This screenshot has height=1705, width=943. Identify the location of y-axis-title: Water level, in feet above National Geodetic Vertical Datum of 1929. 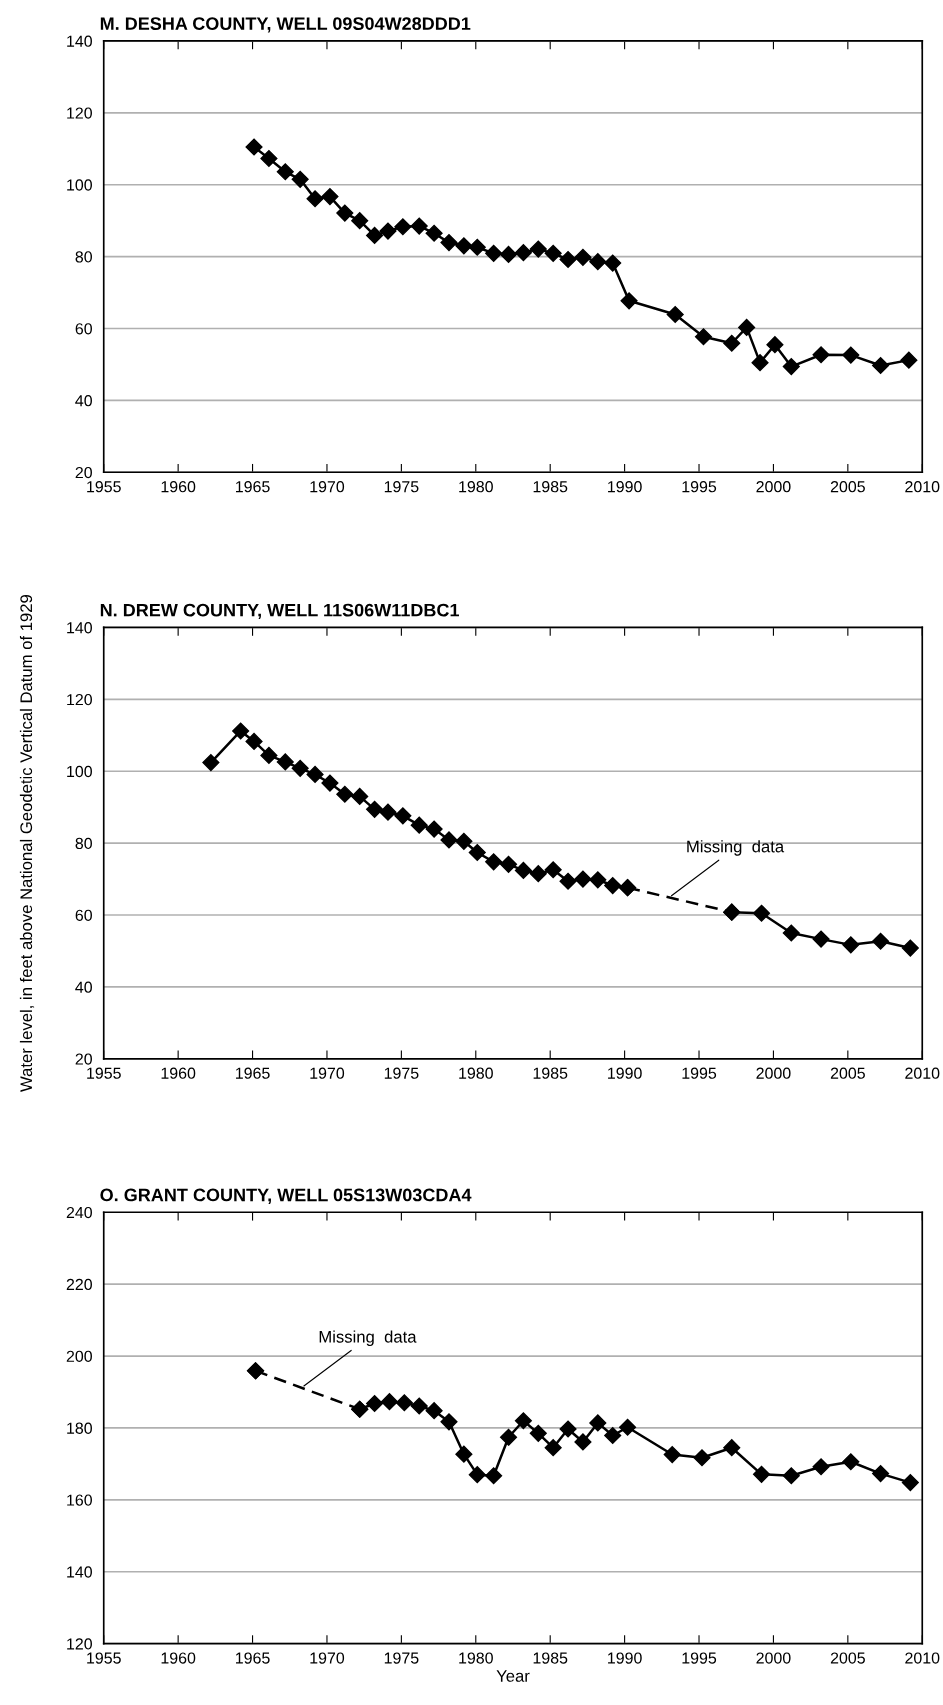
(27, 843).